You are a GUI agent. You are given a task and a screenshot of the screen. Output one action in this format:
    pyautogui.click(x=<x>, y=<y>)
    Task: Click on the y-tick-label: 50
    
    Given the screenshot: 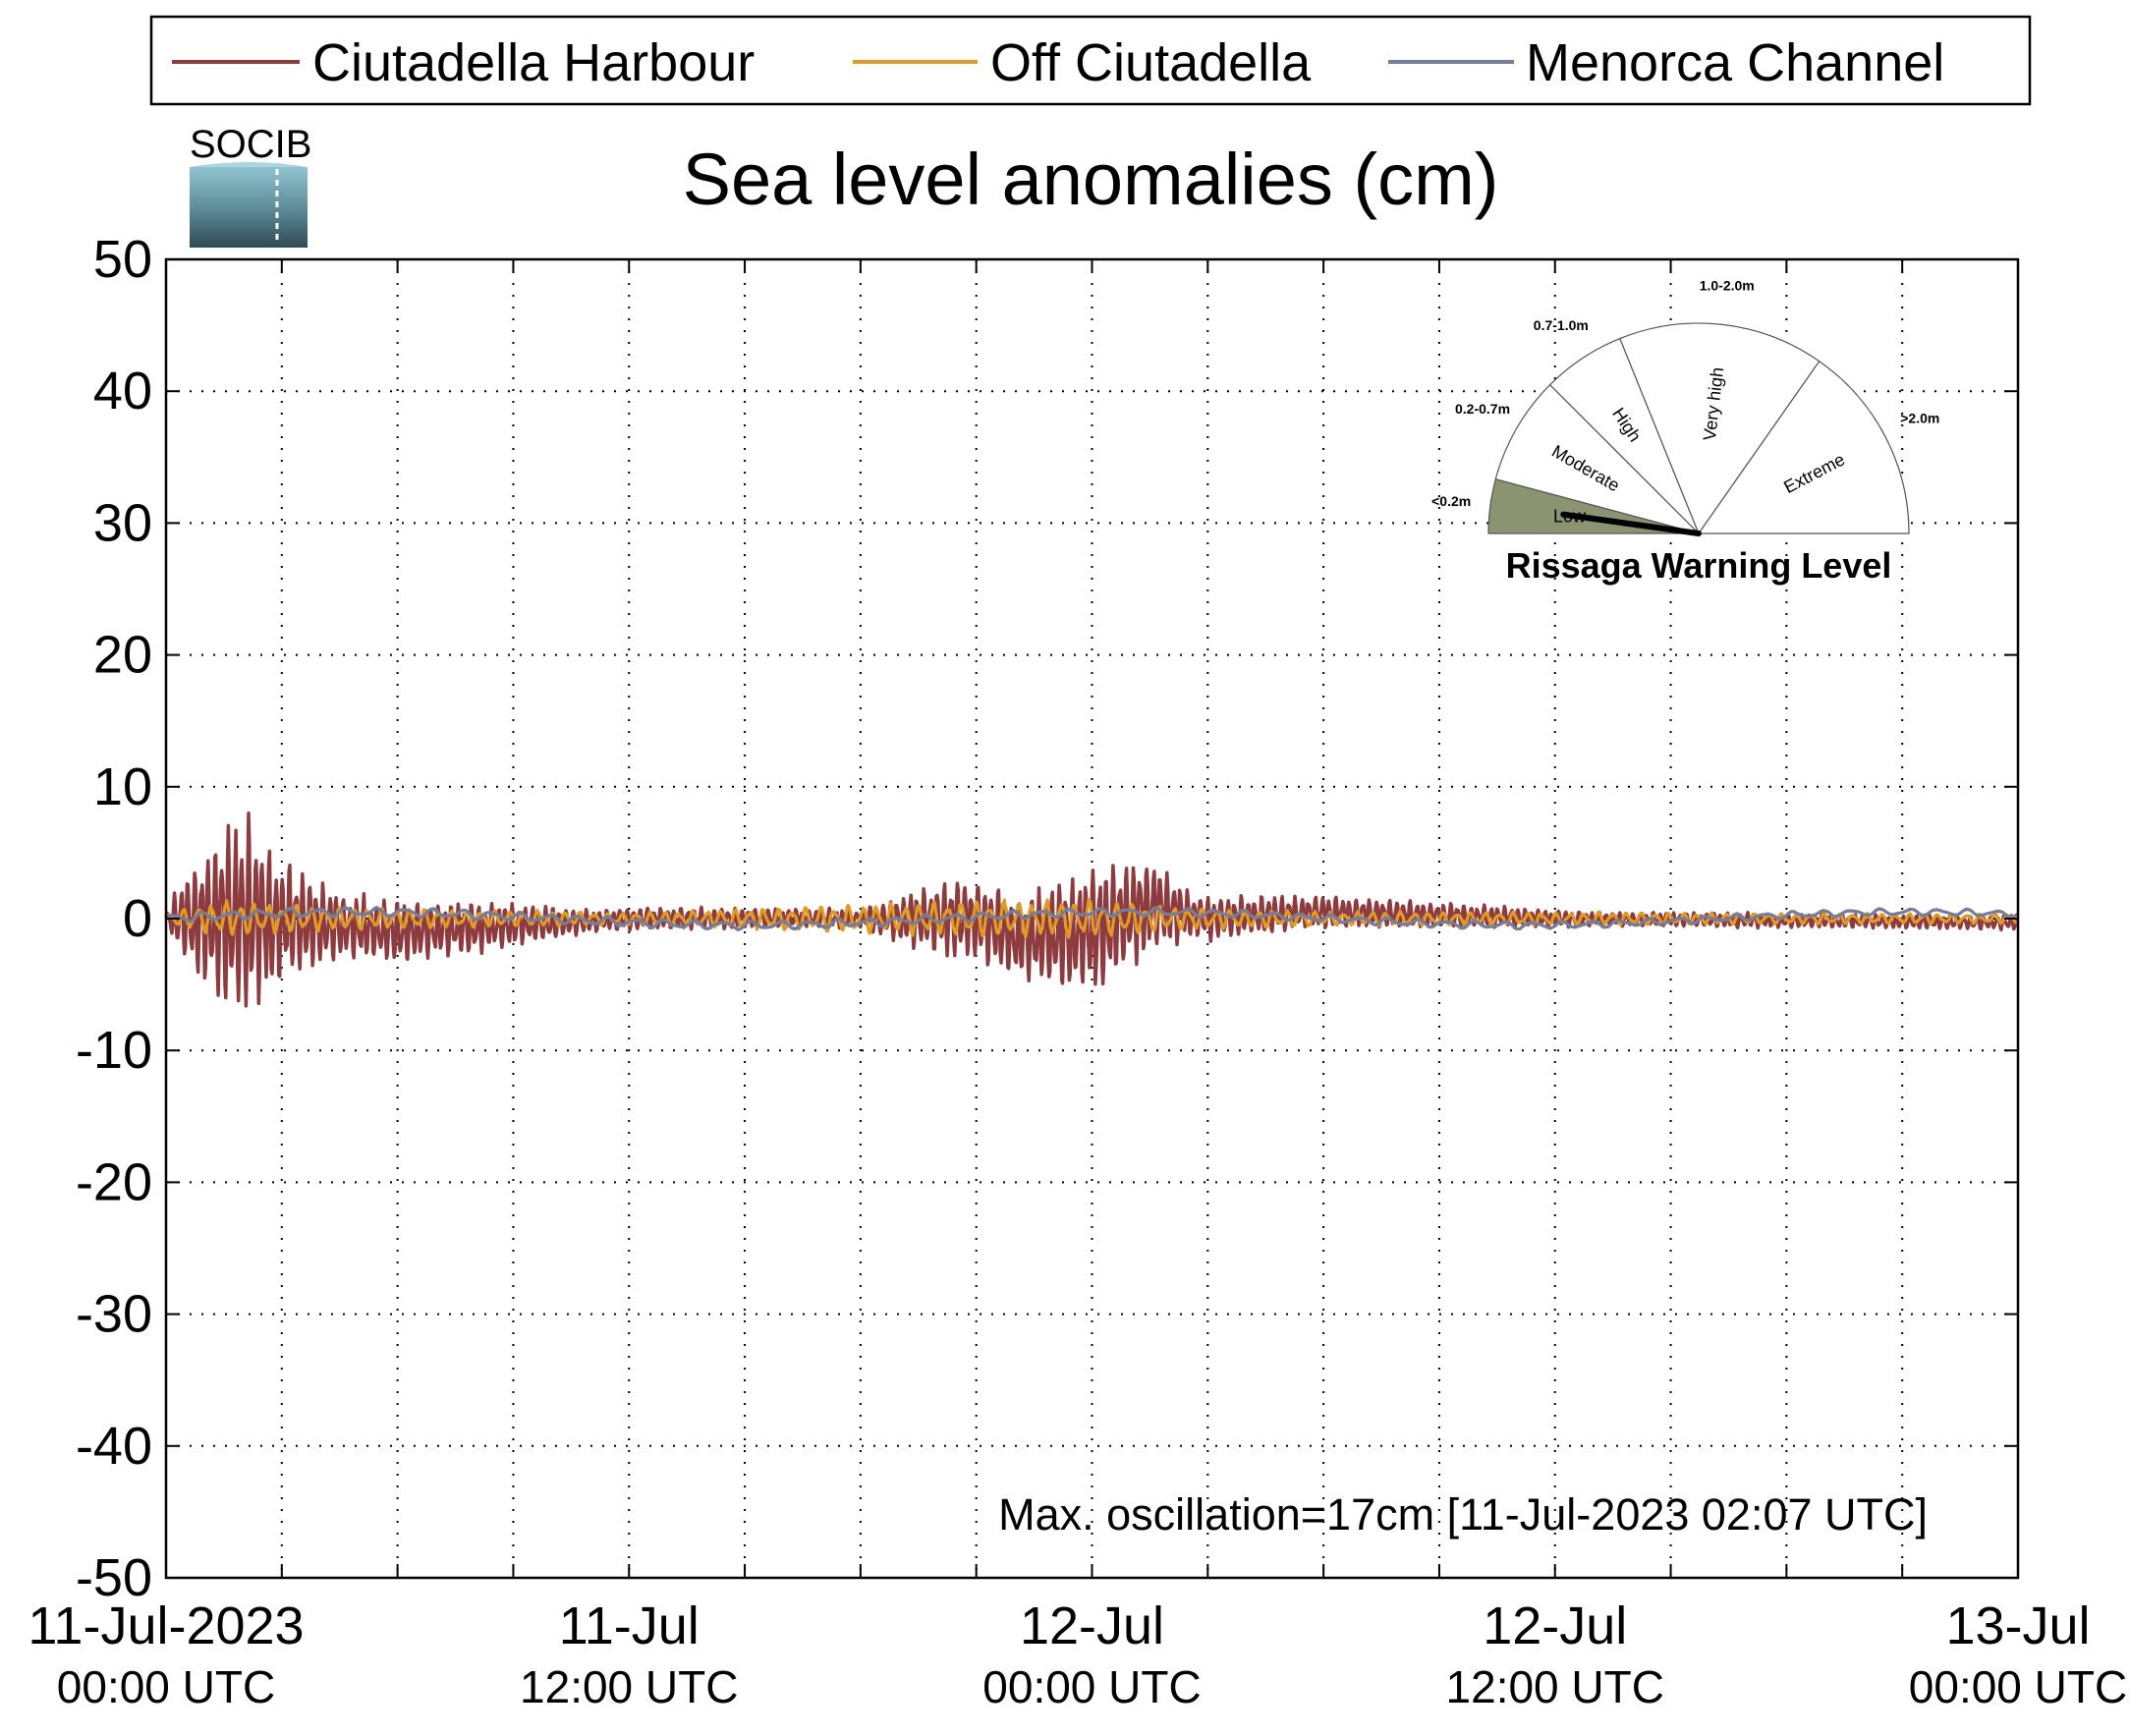 What is the action you would take?
    pyautogui.click(x=122, y=259)
    